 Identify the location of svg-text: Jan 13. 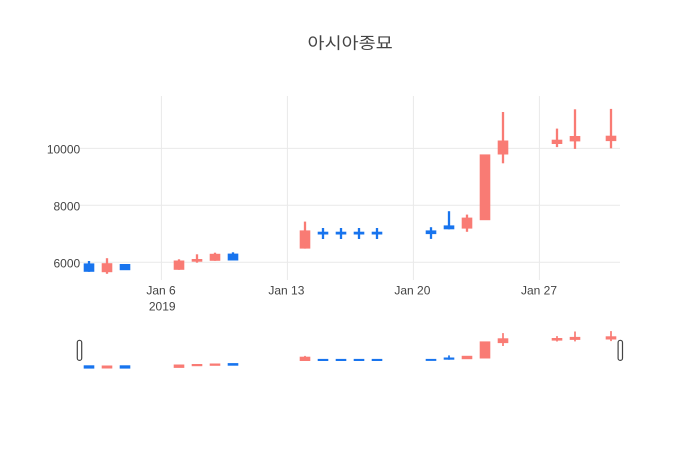
(286, 291).